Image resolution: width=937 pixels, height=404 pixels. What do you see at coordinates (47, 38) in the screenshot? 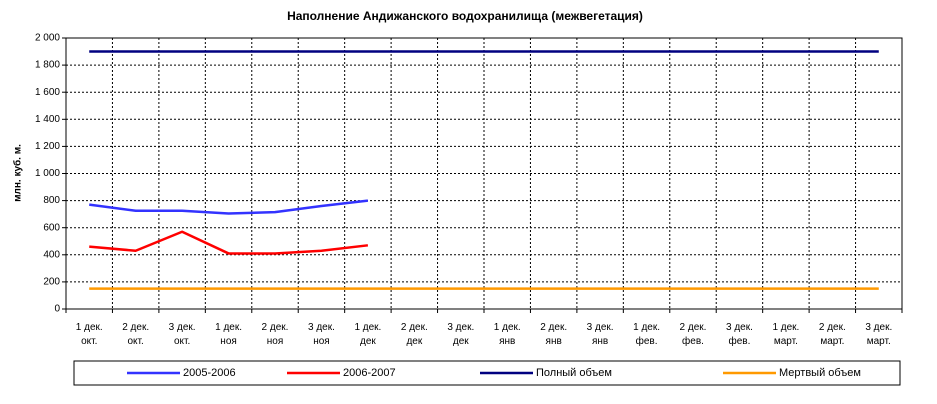
I see `y-tick-label: 2 000` at bounding box center [47, 38].